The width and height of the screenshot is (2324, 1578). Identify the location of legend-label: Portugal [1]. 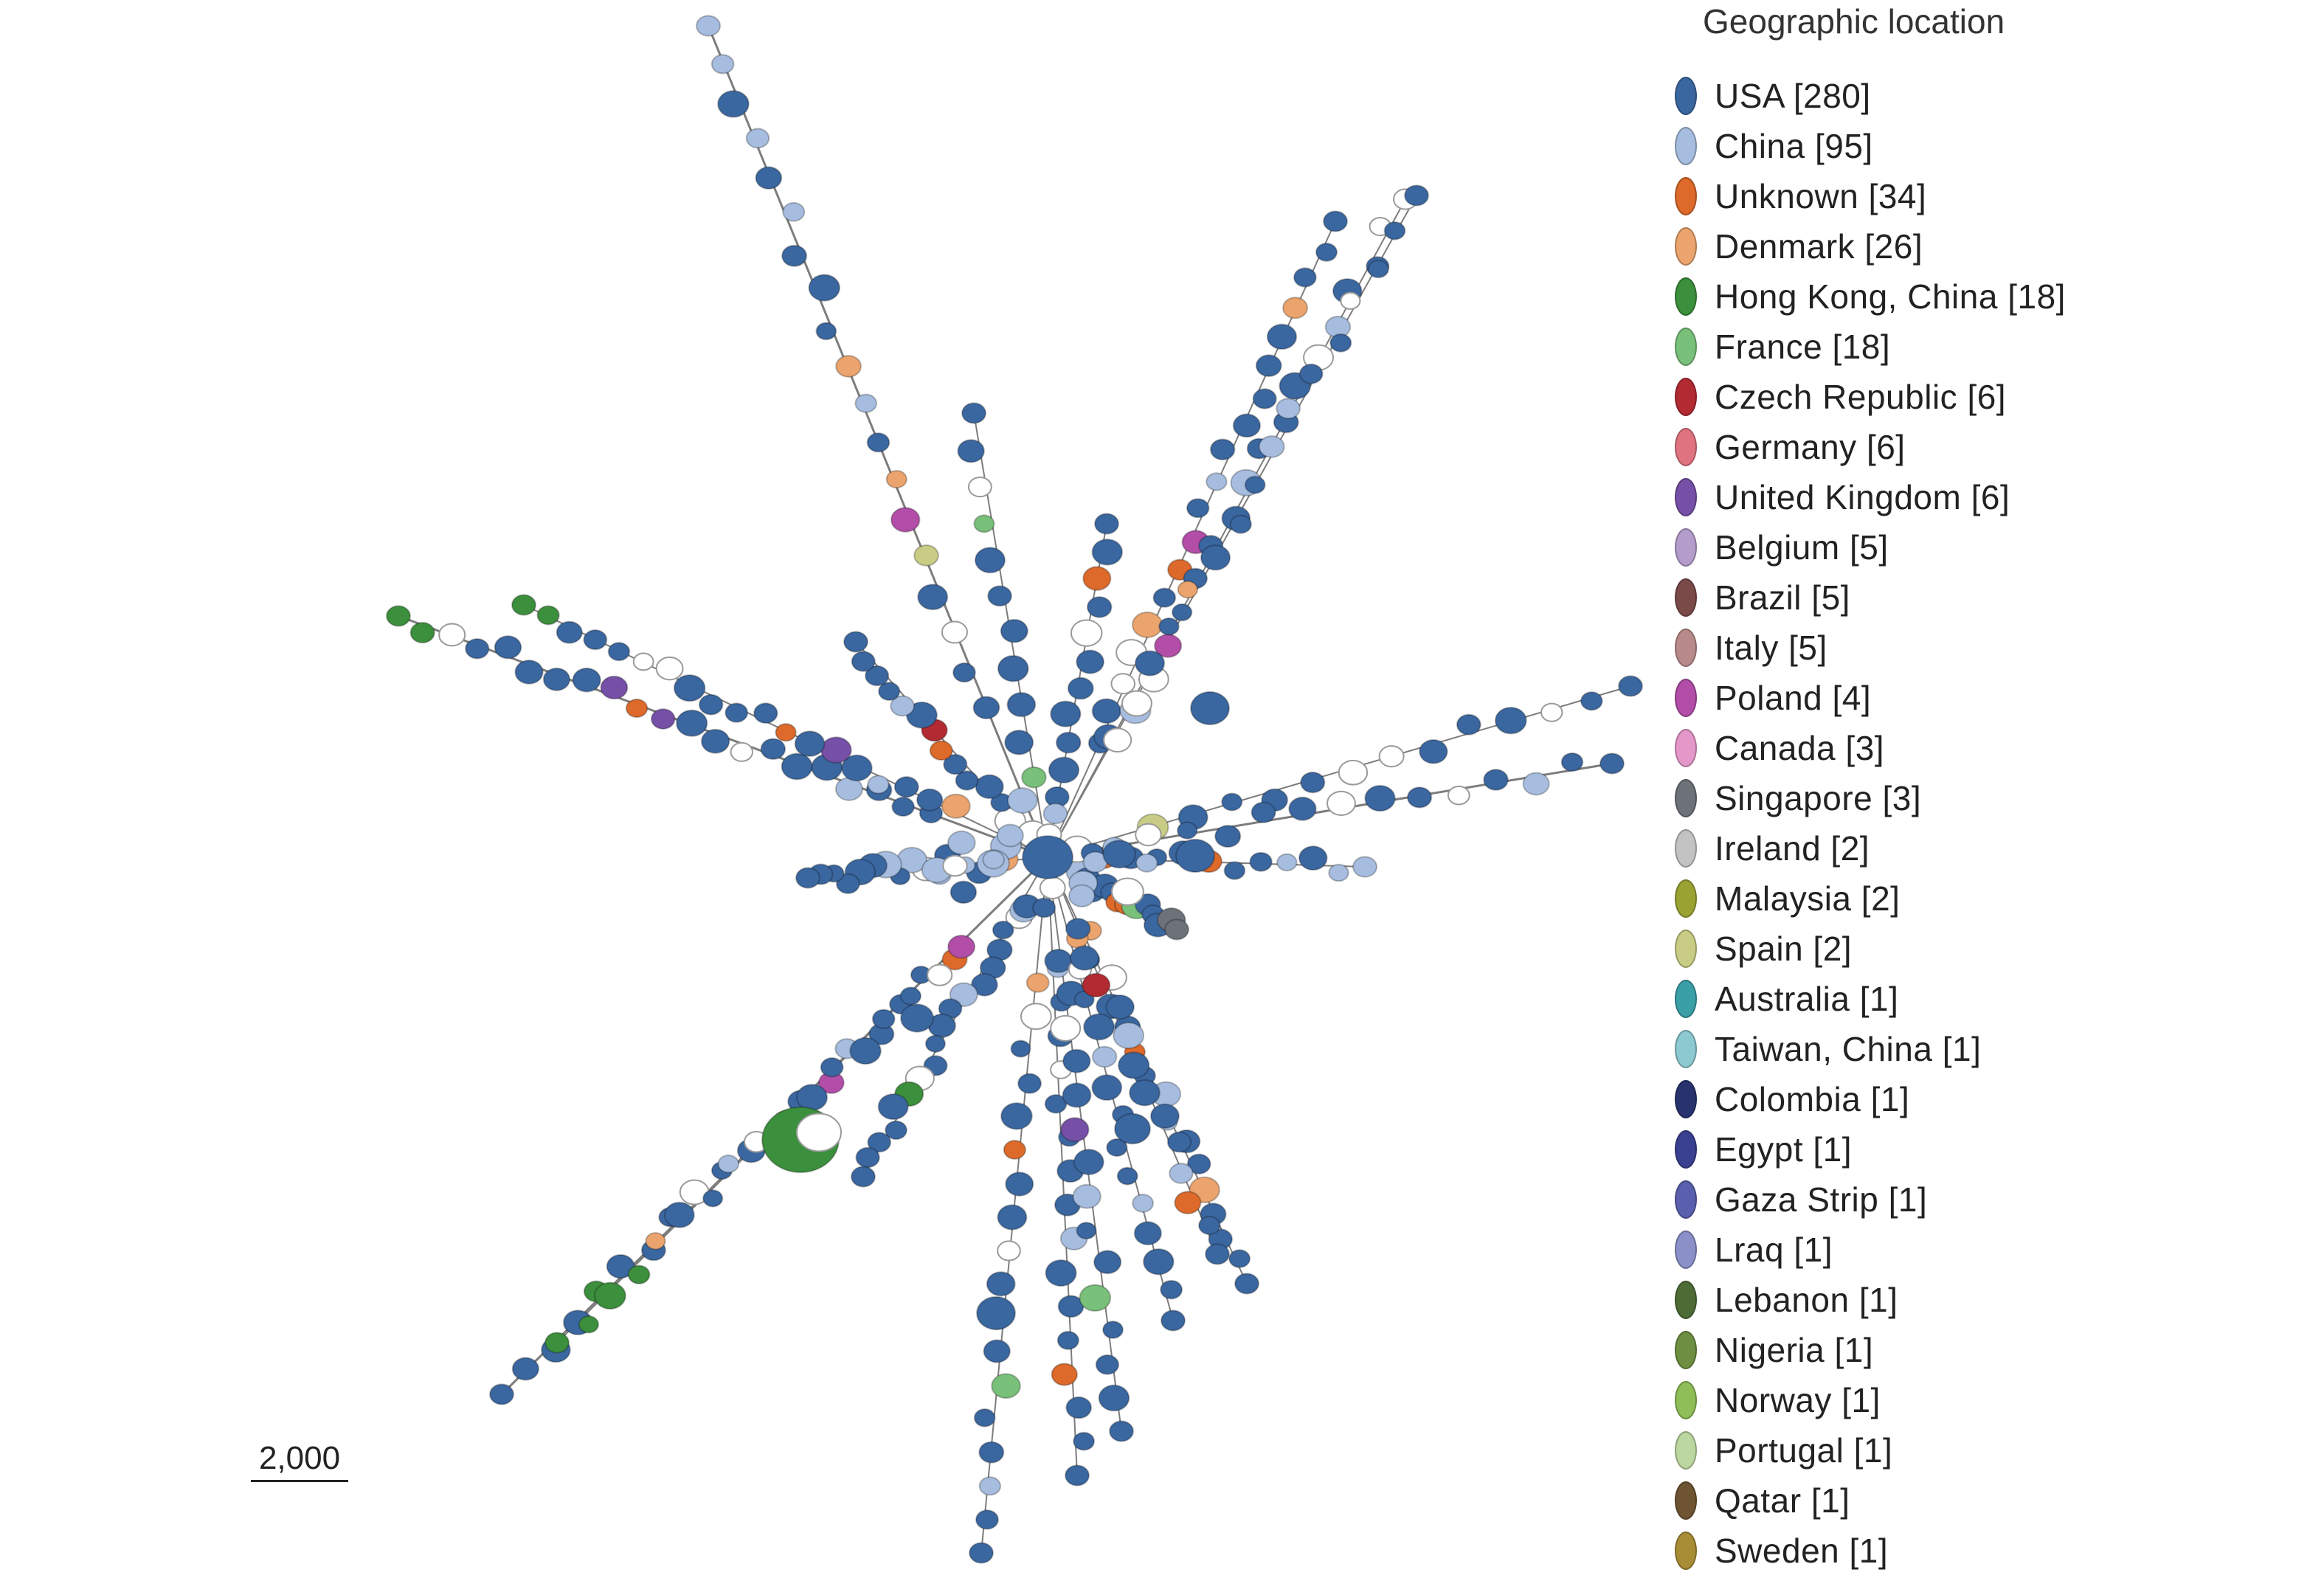
(1804, 1451).